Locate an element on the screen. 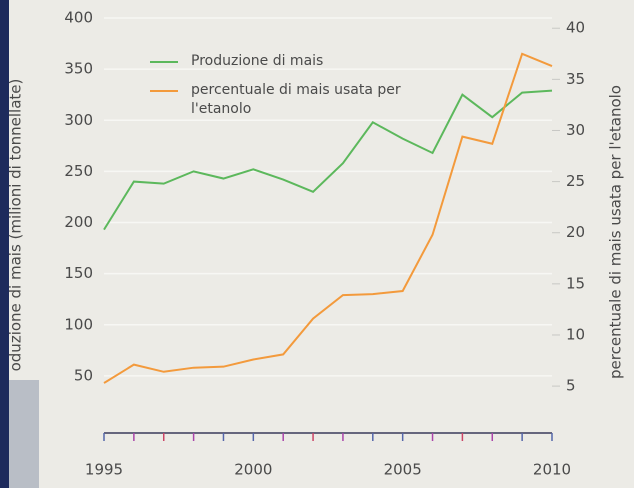 The image size is (634, 488). y2-tick-label: 25 is located at coordinates (575, 181).